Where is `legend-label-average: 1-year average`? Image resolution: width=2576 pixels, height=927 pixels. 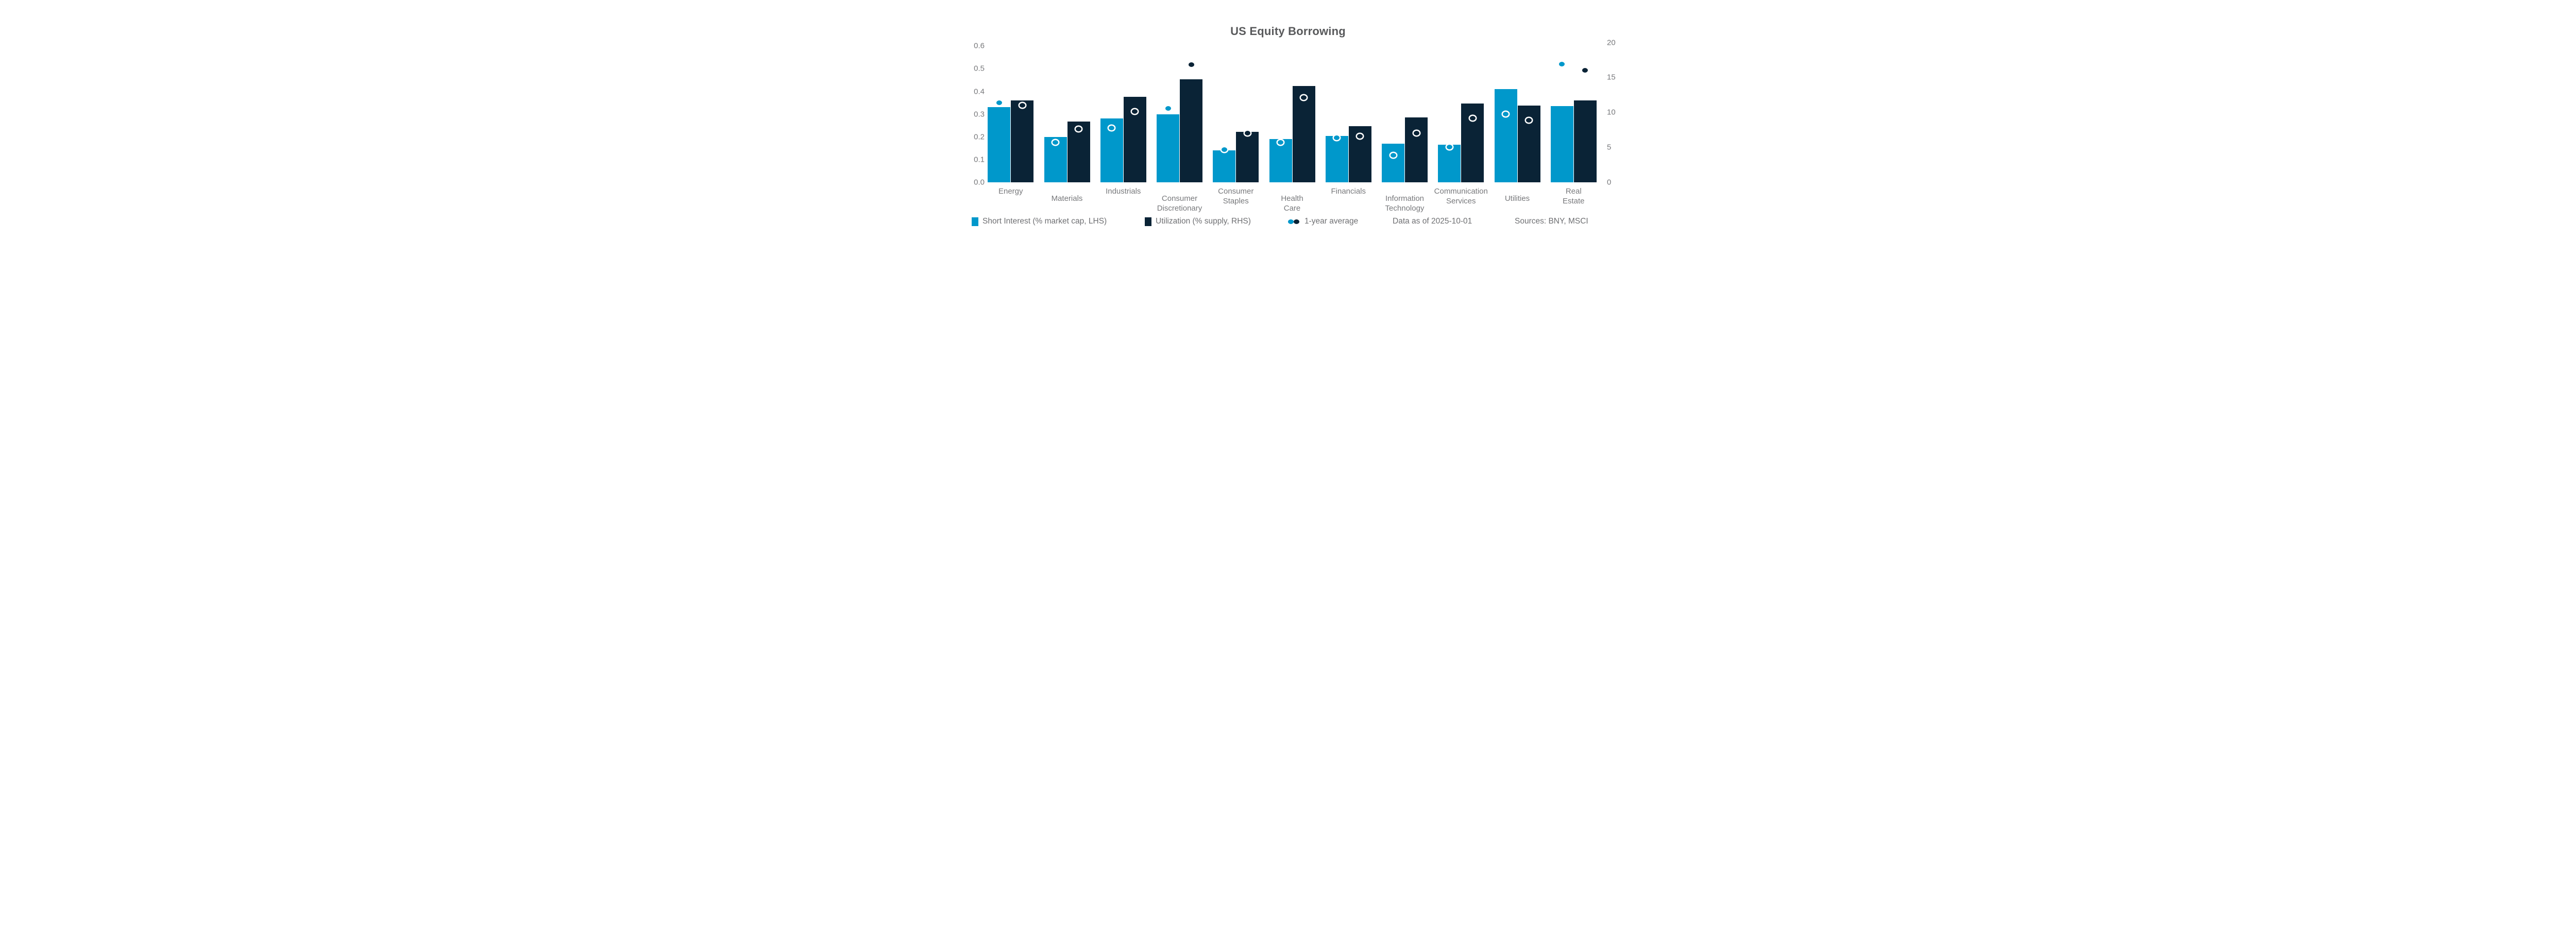
legend-label-average: 1-year average is located at coordinates (1331, 221).